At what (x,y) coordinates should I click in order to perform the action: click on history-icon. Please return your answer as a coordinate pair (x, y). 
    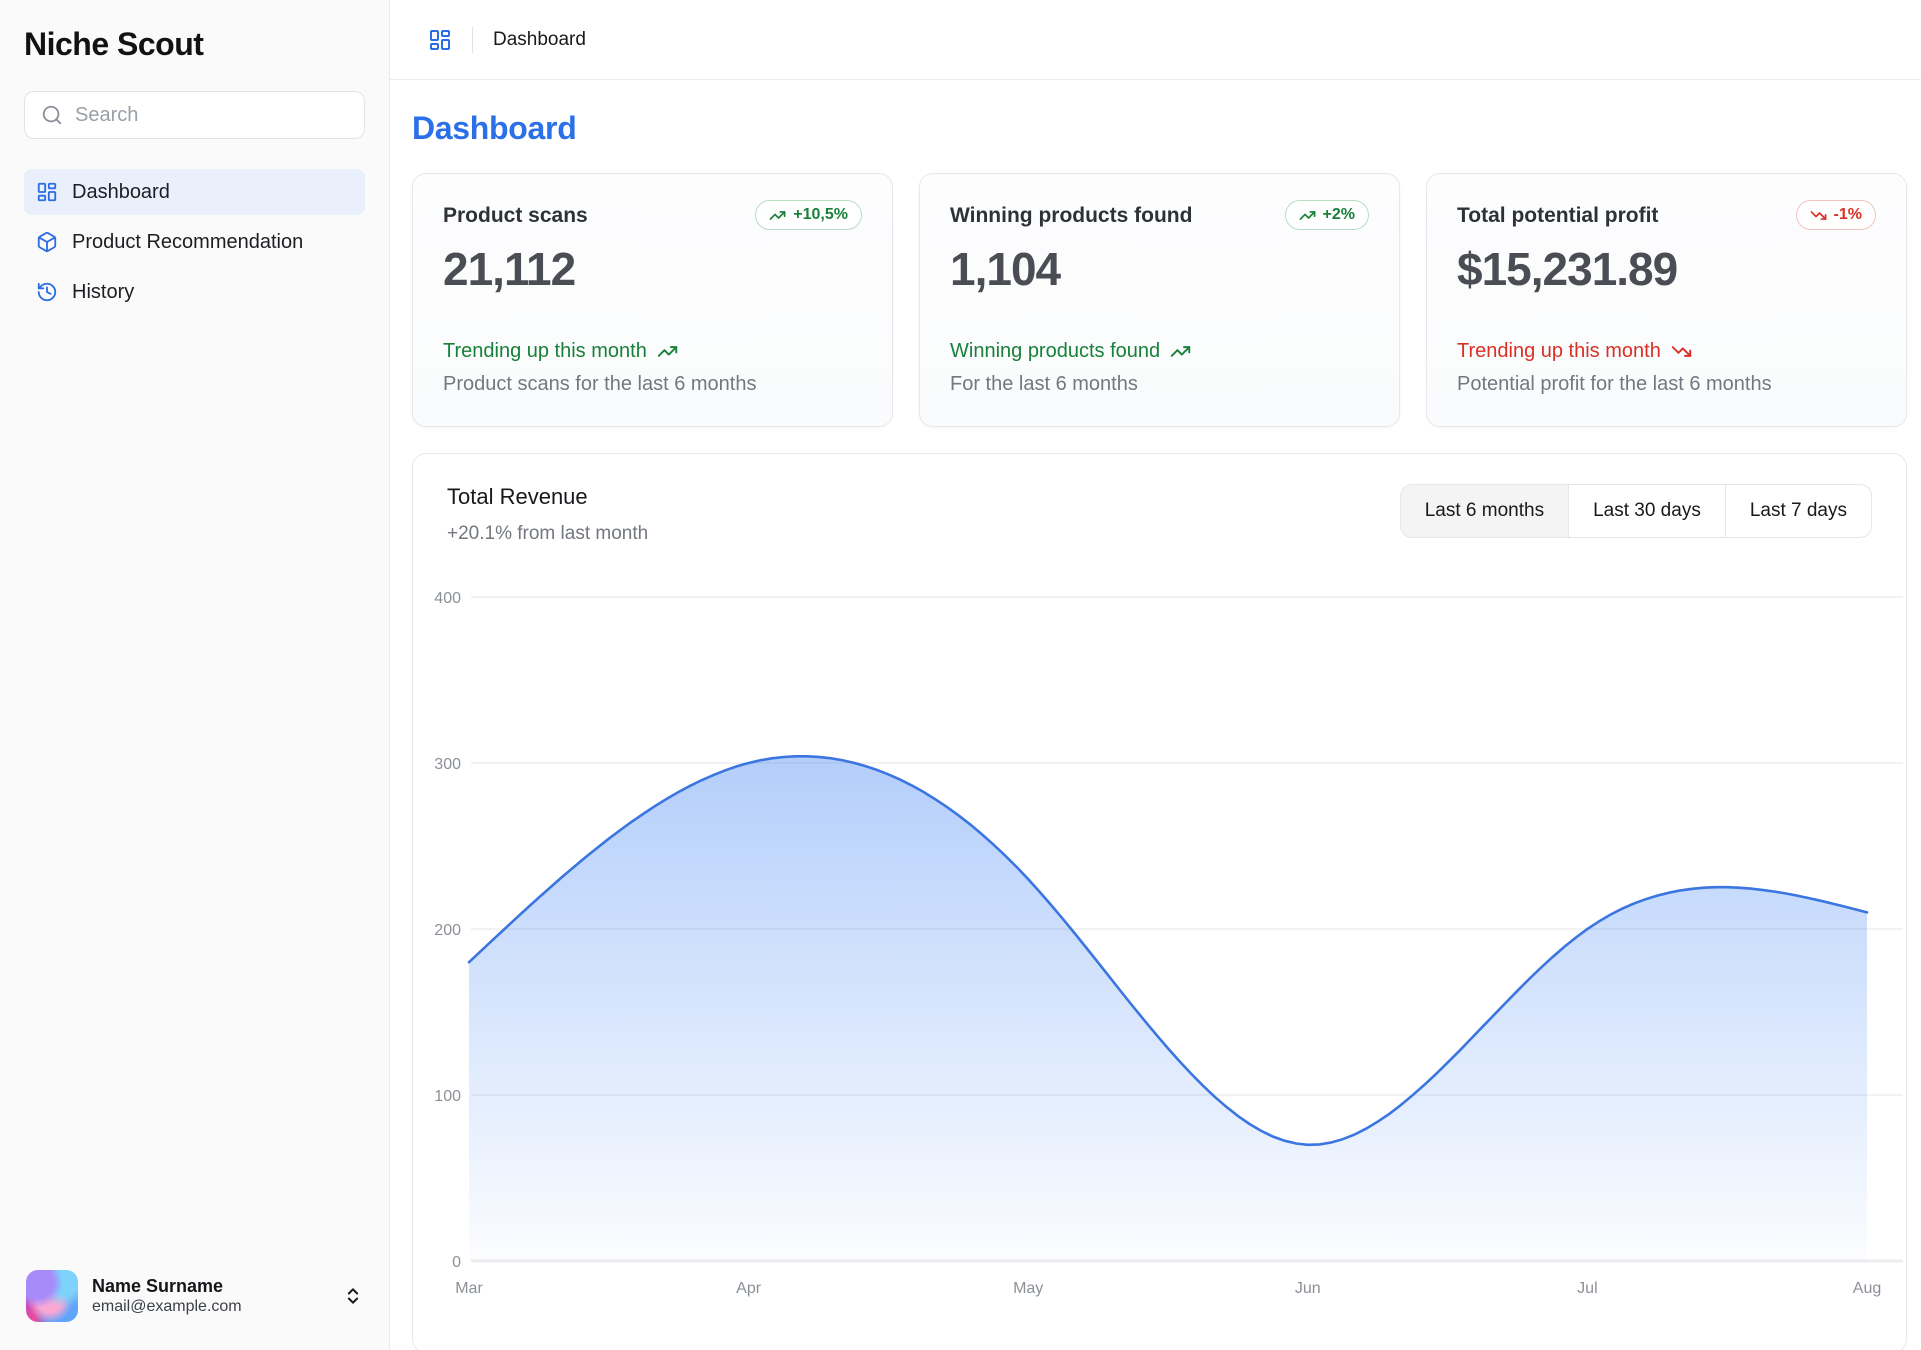
    Looking at the image, I should click on (47, 292).